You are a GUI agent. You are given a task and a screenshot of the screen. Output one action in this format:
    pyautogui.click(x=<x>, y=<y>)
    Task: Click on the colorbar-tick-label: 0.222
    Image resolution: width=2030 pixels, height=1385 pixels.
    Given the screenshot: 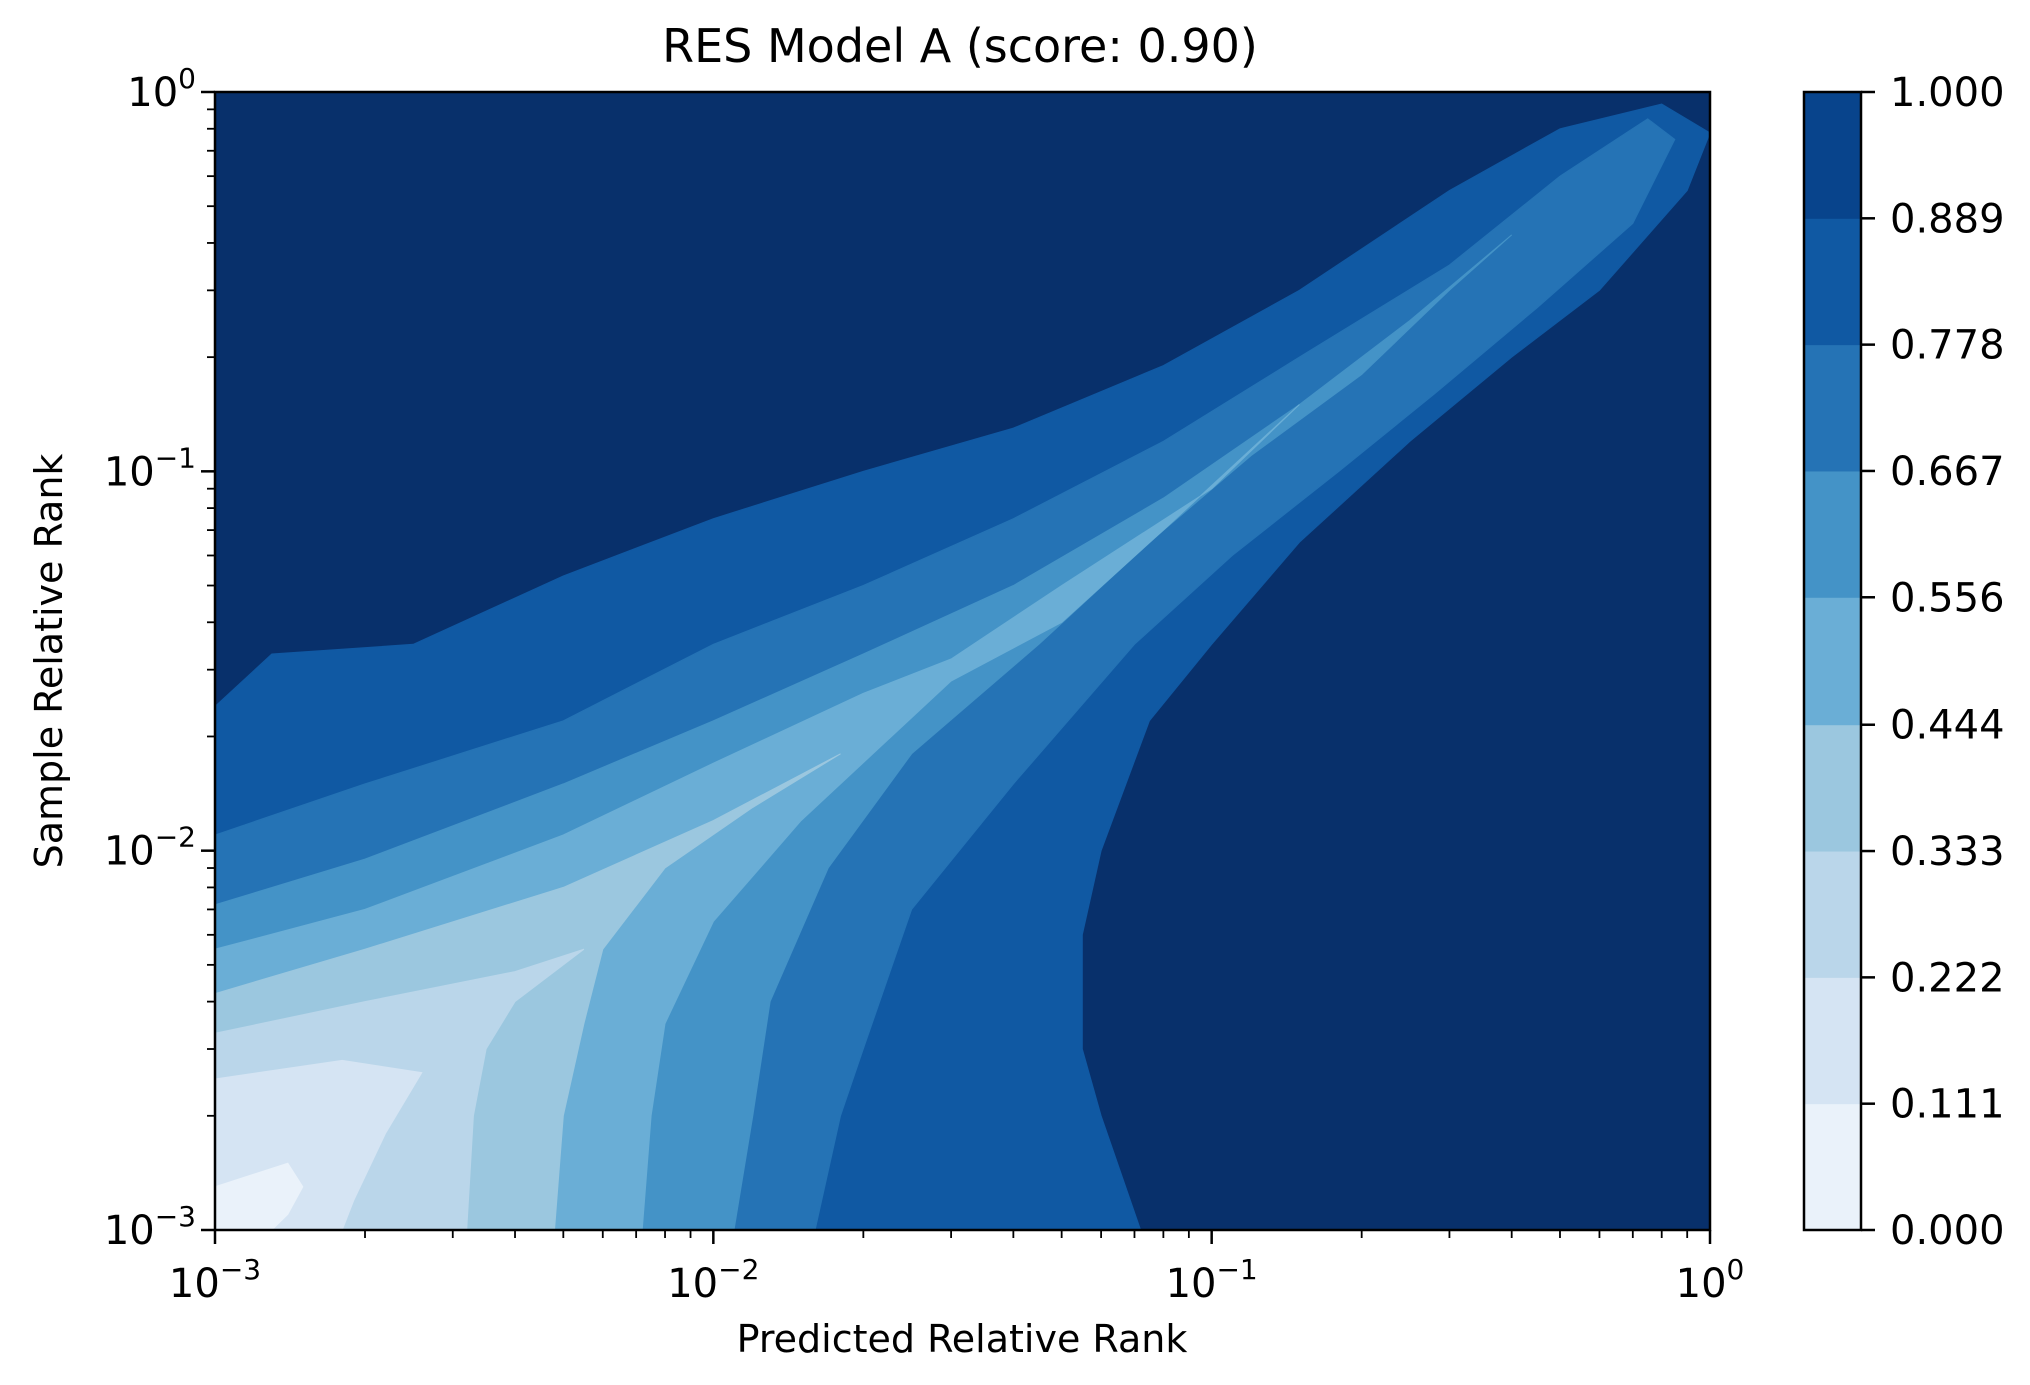 What is the action you would take?
    pyautogui.click(x=1947, y=978)
    